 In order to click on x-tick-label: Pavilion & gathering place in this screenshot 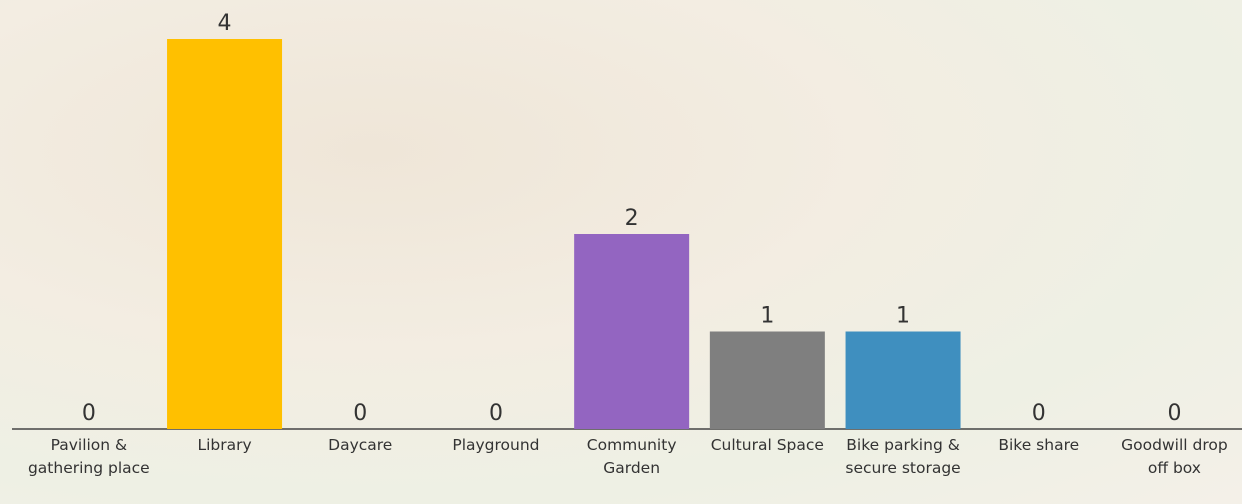, I will do `click(88, 456)`.